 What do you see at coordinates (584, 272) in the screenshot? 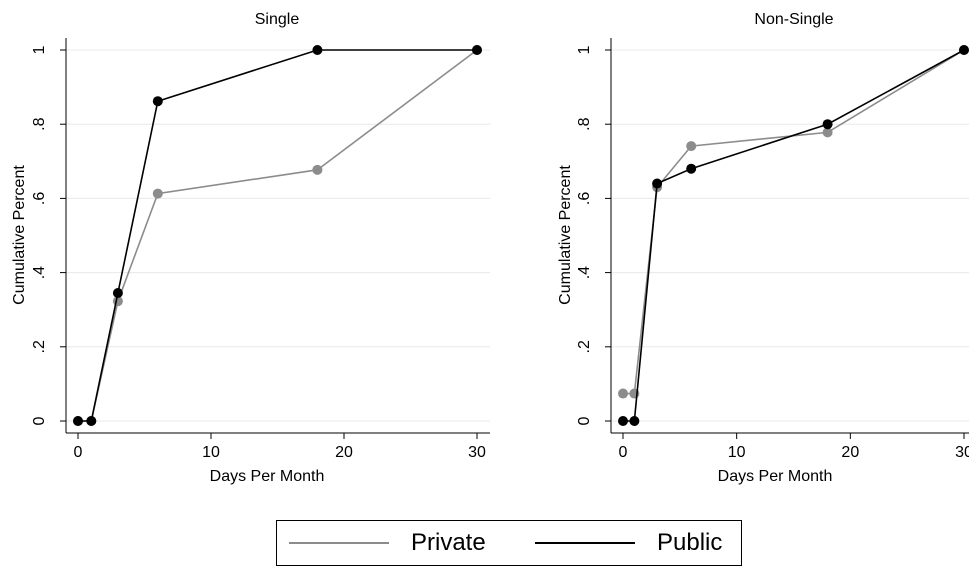
I see `non-single-y-tick-label: .4` at bounding box center [584, 272].